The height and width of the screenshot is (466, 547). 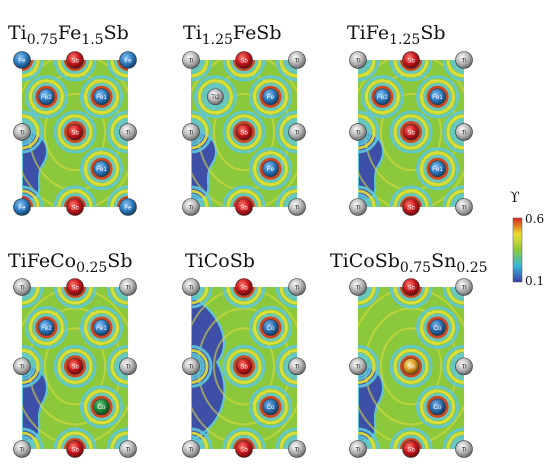 I want to click on title-part: 0.75, so click(x=42, y=40).